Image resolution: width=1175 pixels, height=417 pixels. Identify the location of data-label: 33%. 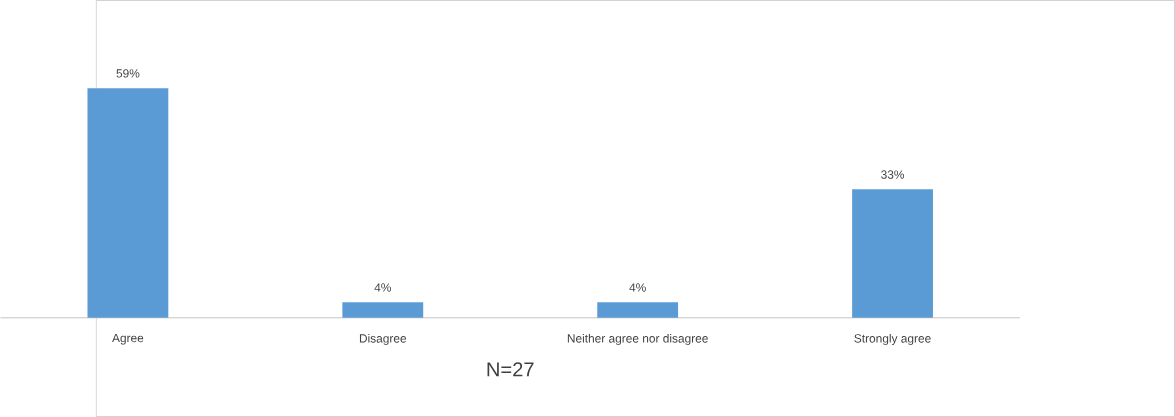
(893, 174).